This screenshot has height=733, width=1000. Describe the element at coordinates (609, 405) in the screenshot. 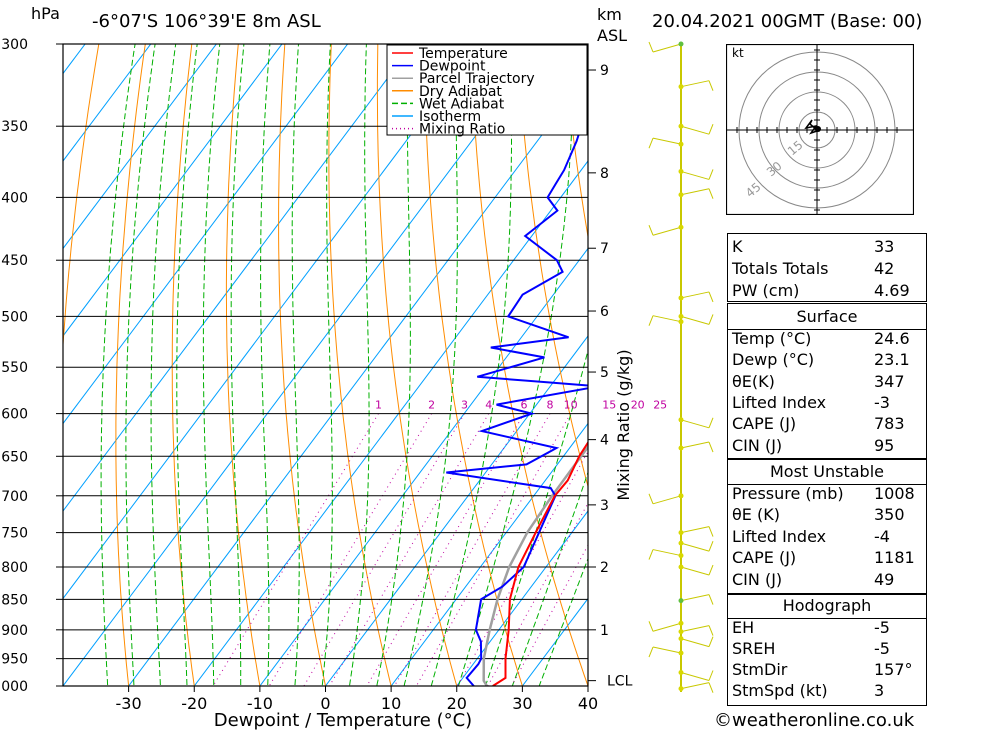

I see `mixing-ratio-label: 15` at that location.